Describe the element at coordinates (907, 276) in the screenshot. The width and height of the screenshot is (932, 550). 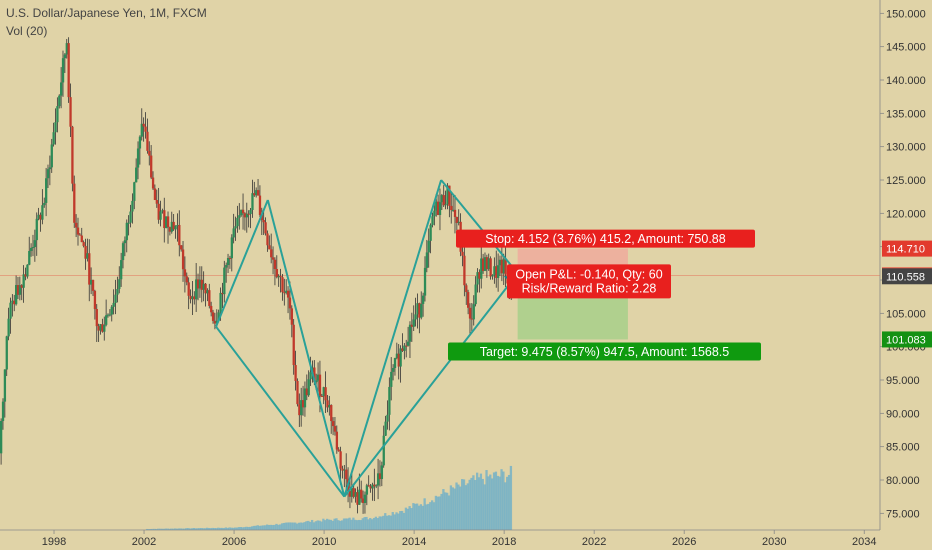
I see `price-tag-bg` at that location.